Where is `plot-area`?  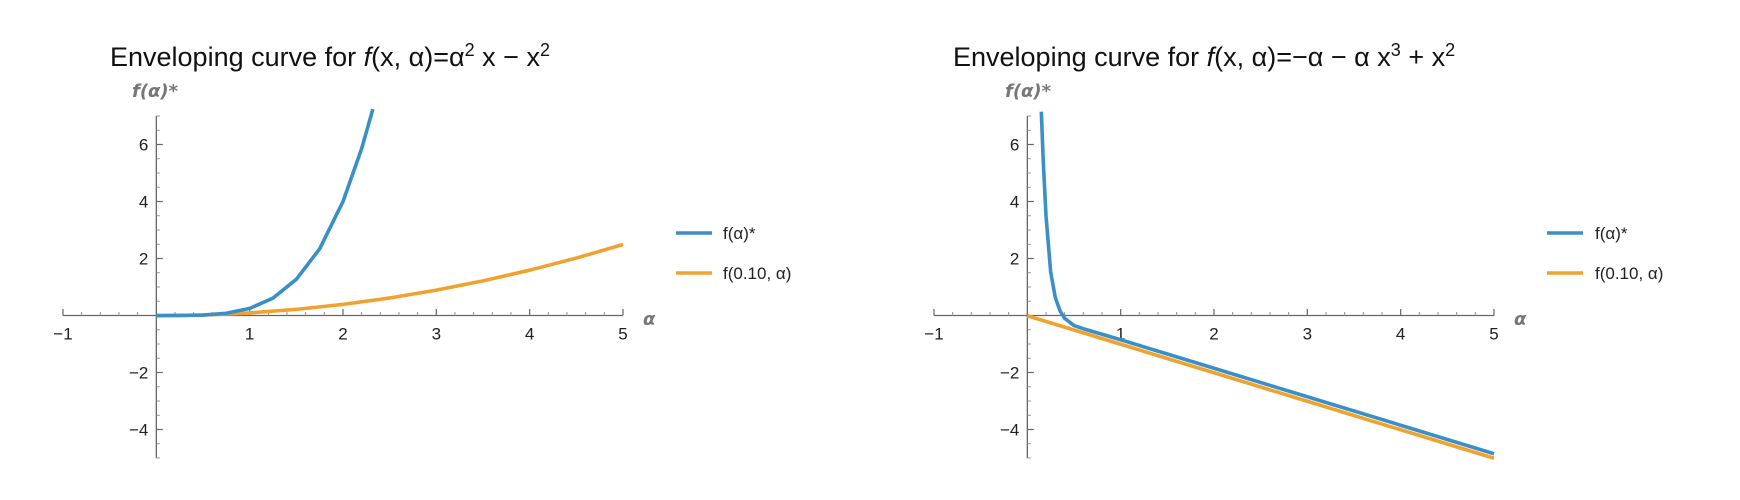 plot-area is located at coordinates (390, 213).